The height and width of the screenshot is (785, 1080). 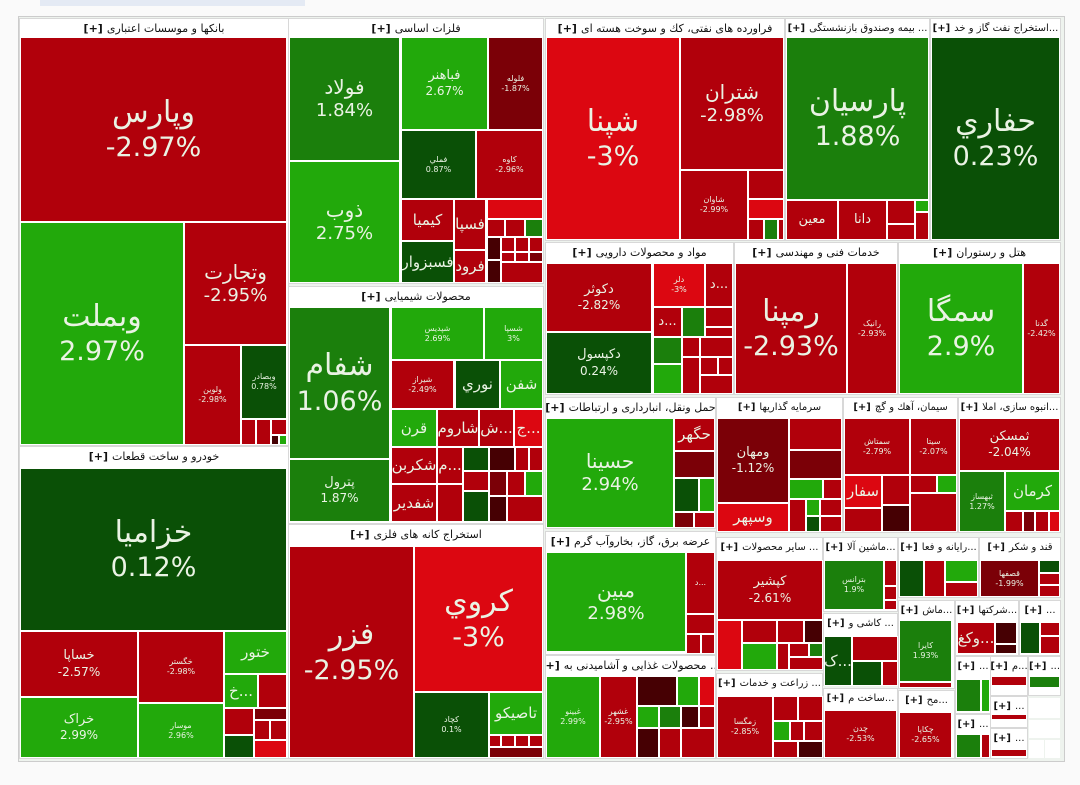 I want to click on stock-tile: کپشیر -2.61%, so click(x=770, y=590).